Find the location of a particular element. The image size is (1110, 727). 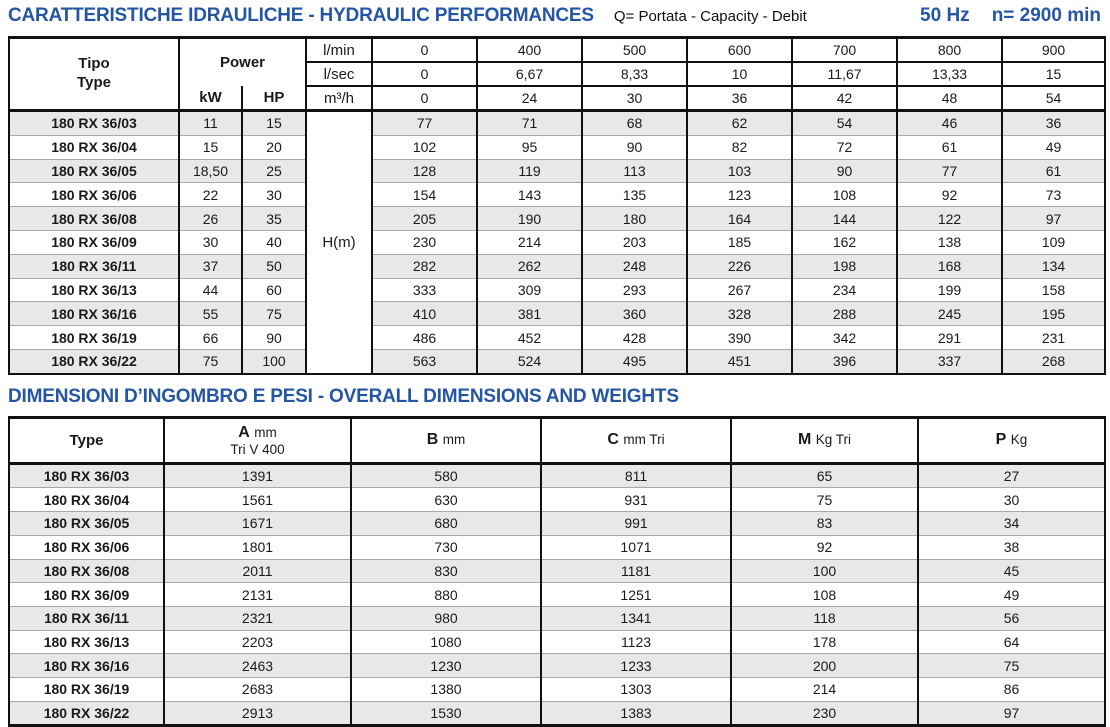

hydraulic-row: 180 RX 36/22 75 100 563 524 495 451 396 337 268 is located at coordinates (558, 361).